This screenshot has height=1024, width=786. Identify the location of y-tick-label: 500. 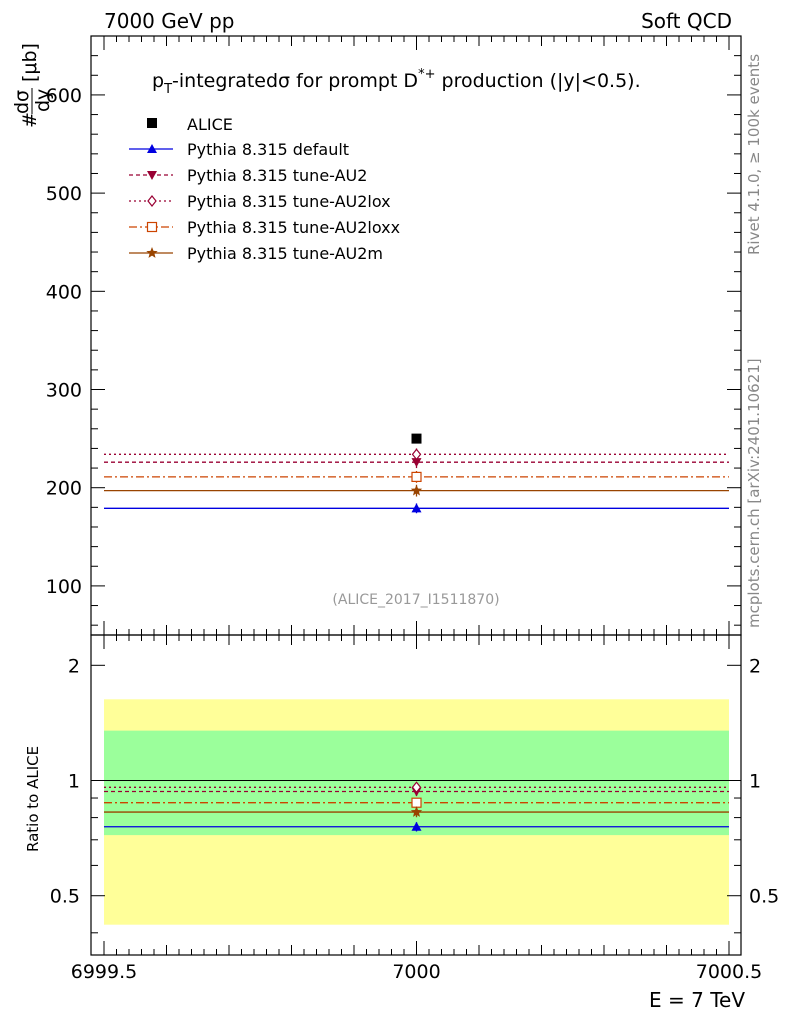
(64, 194).